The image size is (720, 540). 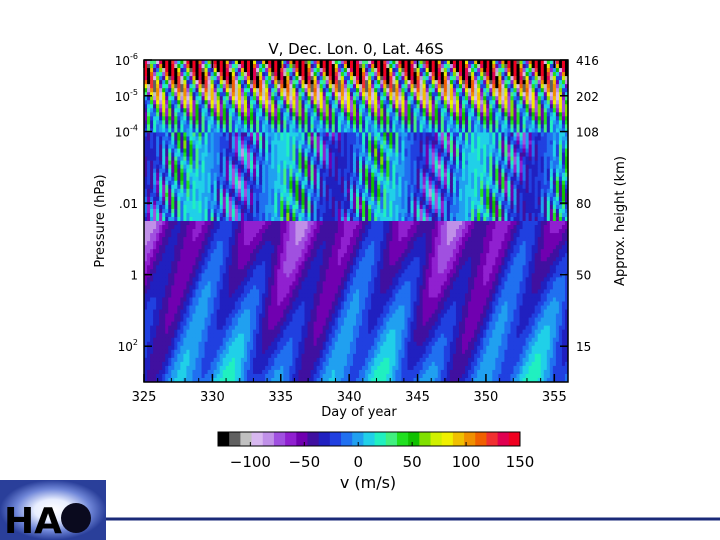 I want to click on colorbar-label: v (m/s), so click(x=368, y=482).